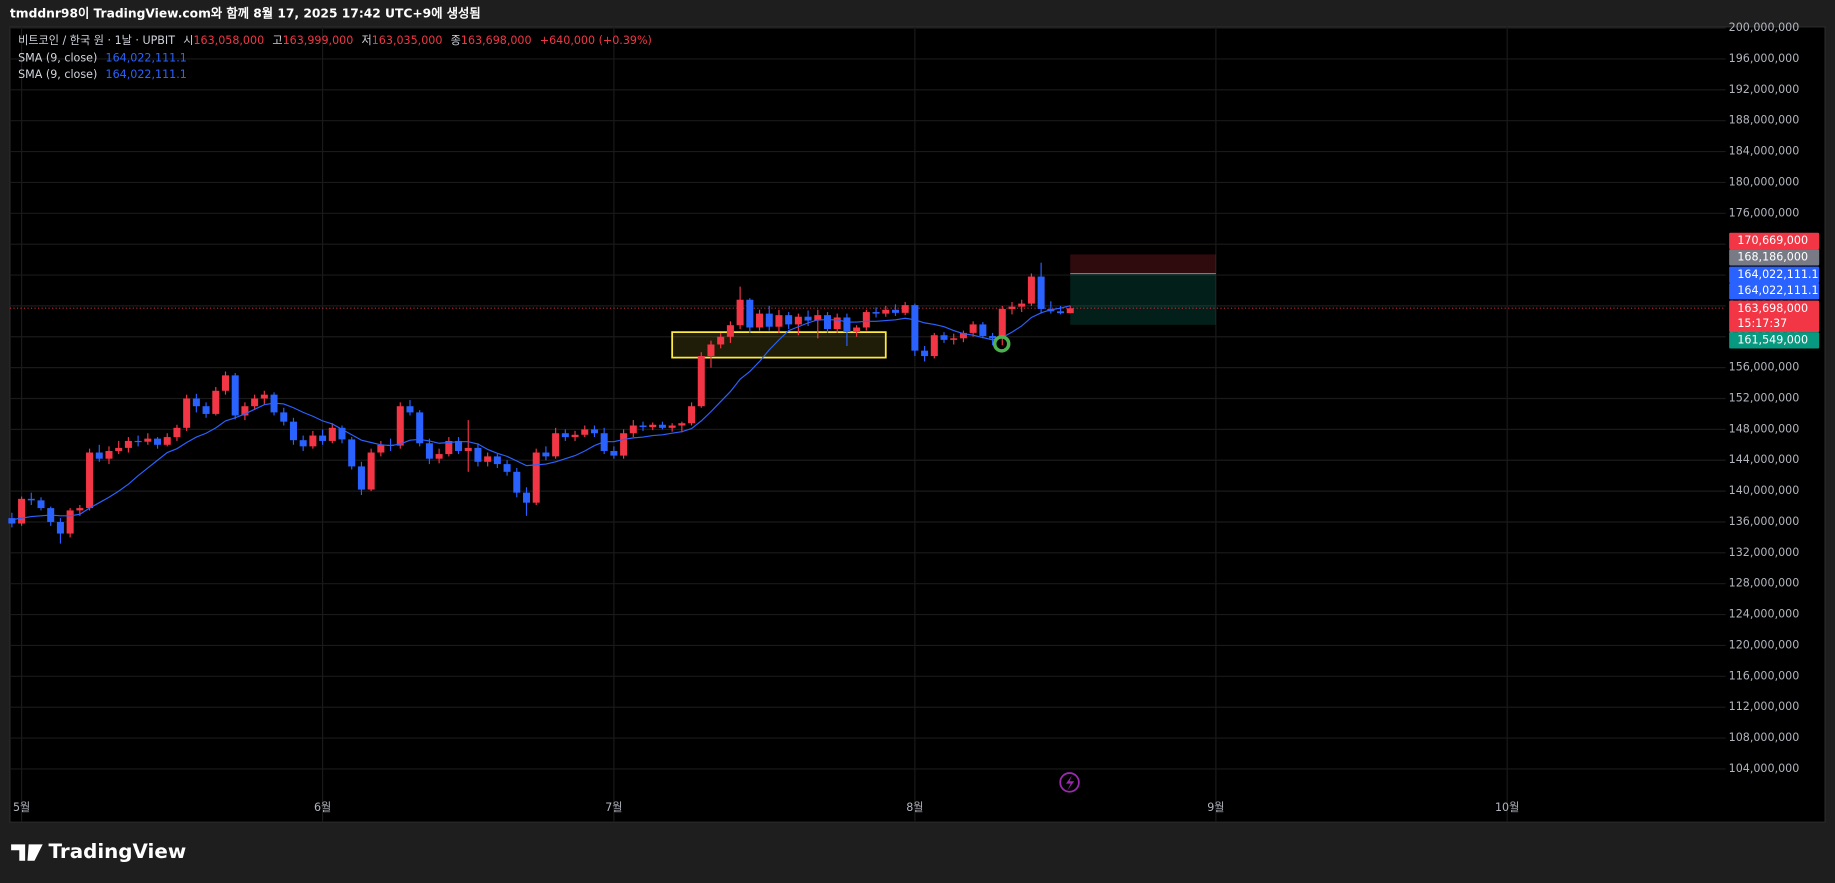 The image size is (1835, 883). I want to click on y-tick-label: 124,000,000, so click(1764, 614).